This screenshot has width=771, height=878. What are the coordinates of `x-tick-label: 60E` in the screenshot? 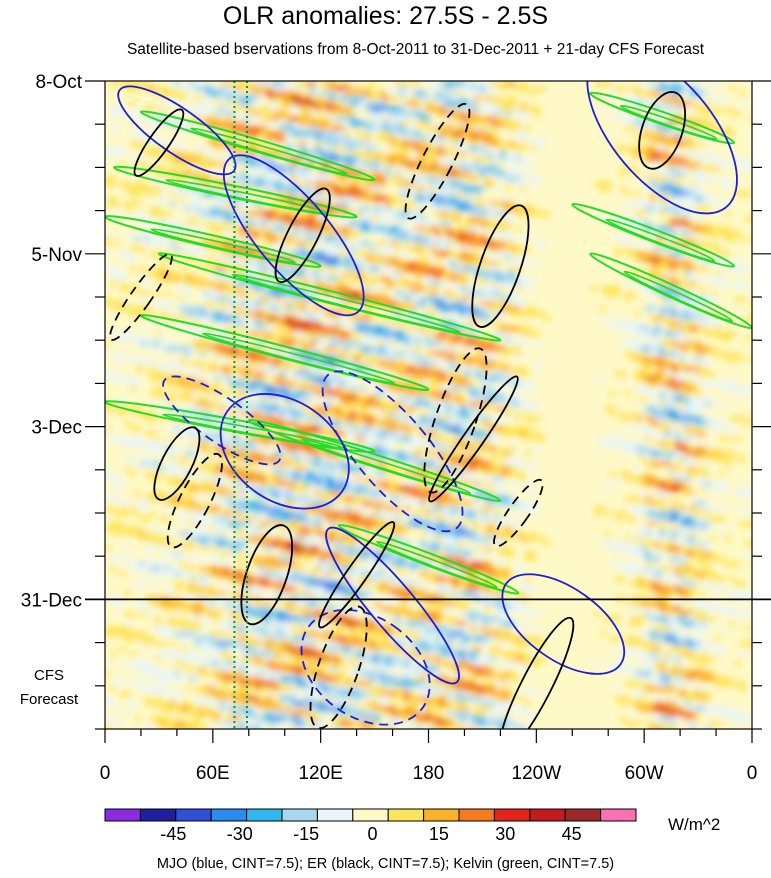 It's located at (213, 773).